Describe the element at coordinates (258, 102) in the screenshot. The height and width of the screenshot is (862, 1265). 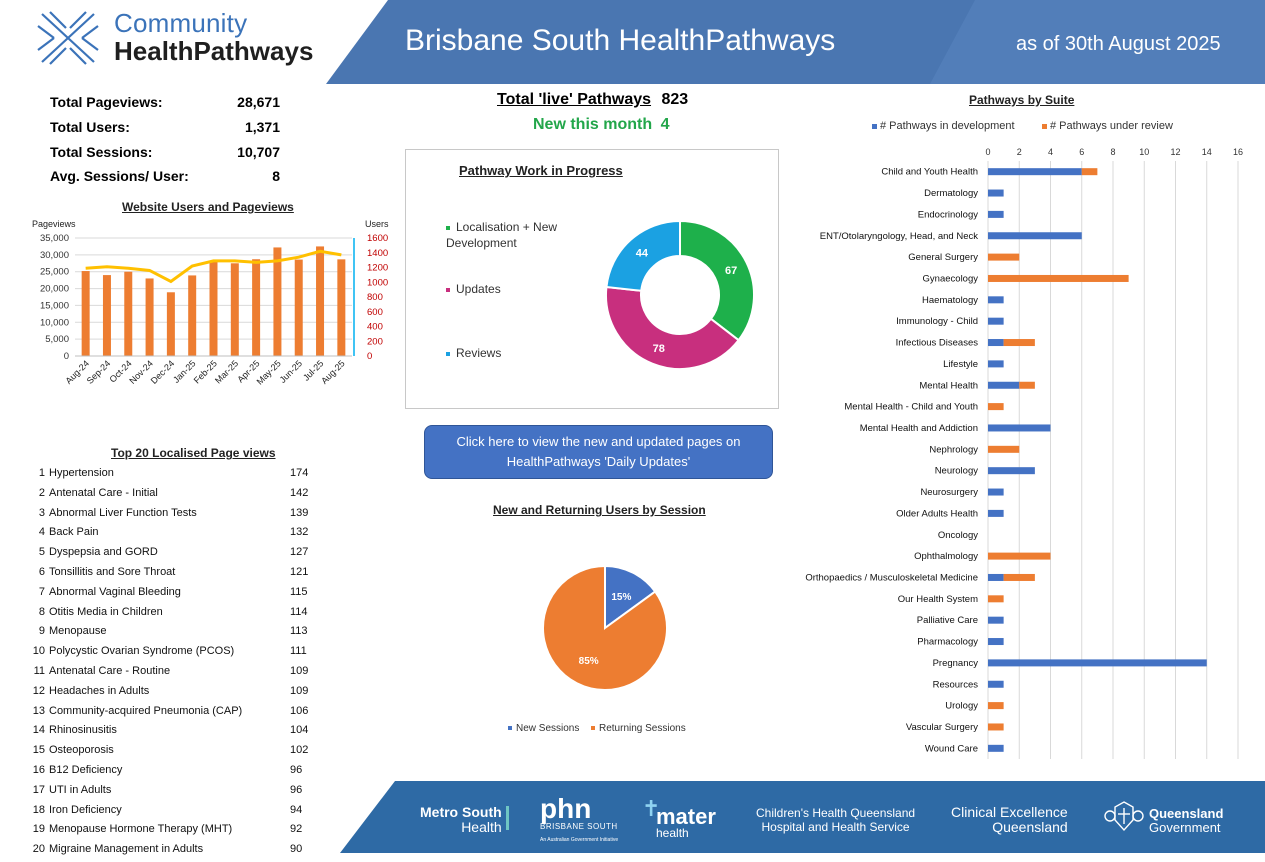
I see `stat-value-pageviews: 28,671` at that location.